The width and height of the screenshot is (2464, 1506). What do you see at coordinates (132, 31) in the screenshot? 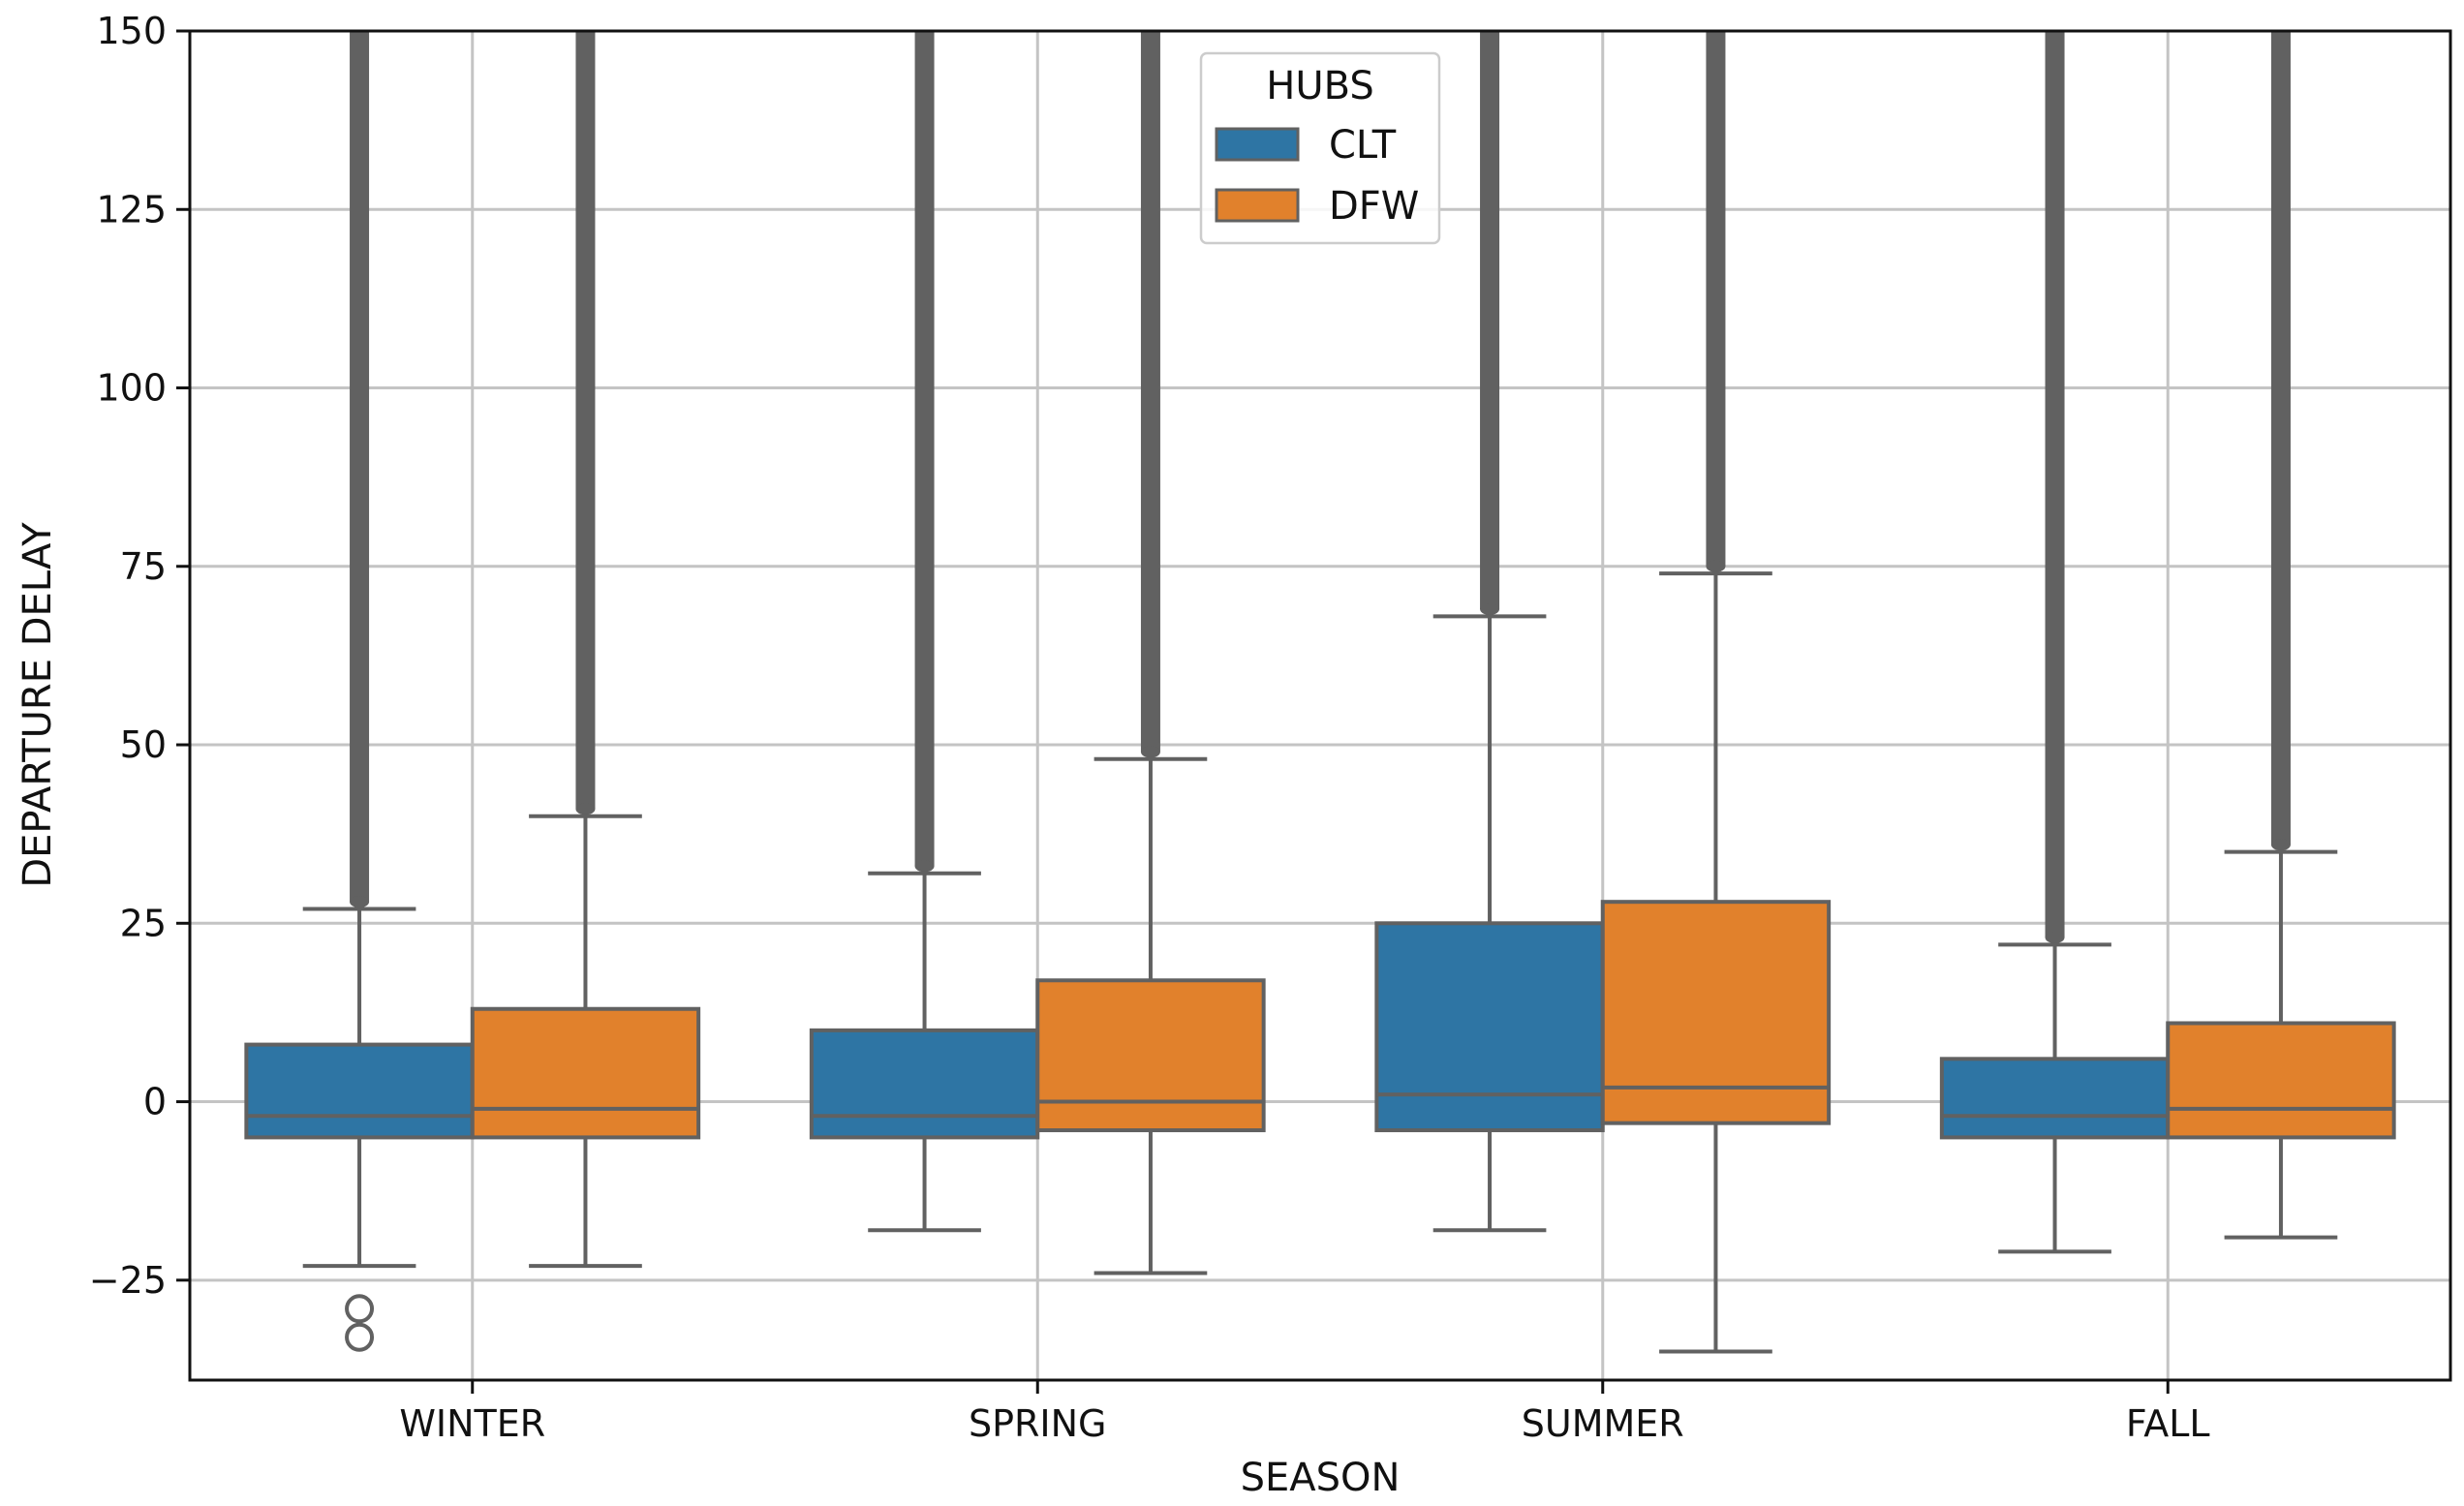
I see `y-tick-label: 150` at bounding box center [132, 31].